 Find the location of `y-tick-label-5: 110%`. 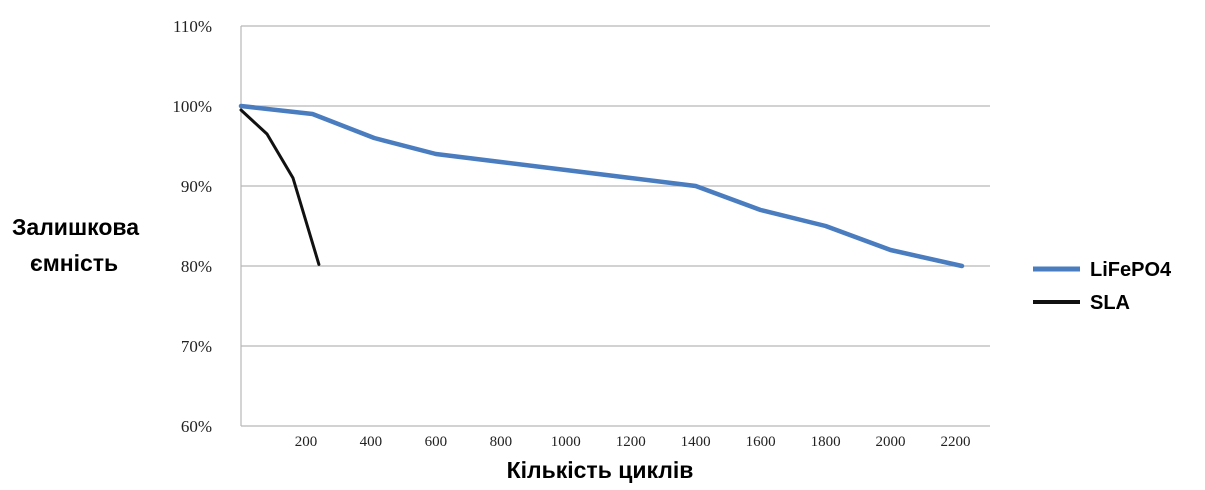

y-tick-label-5: 110% is located at coordinates (192, 26).